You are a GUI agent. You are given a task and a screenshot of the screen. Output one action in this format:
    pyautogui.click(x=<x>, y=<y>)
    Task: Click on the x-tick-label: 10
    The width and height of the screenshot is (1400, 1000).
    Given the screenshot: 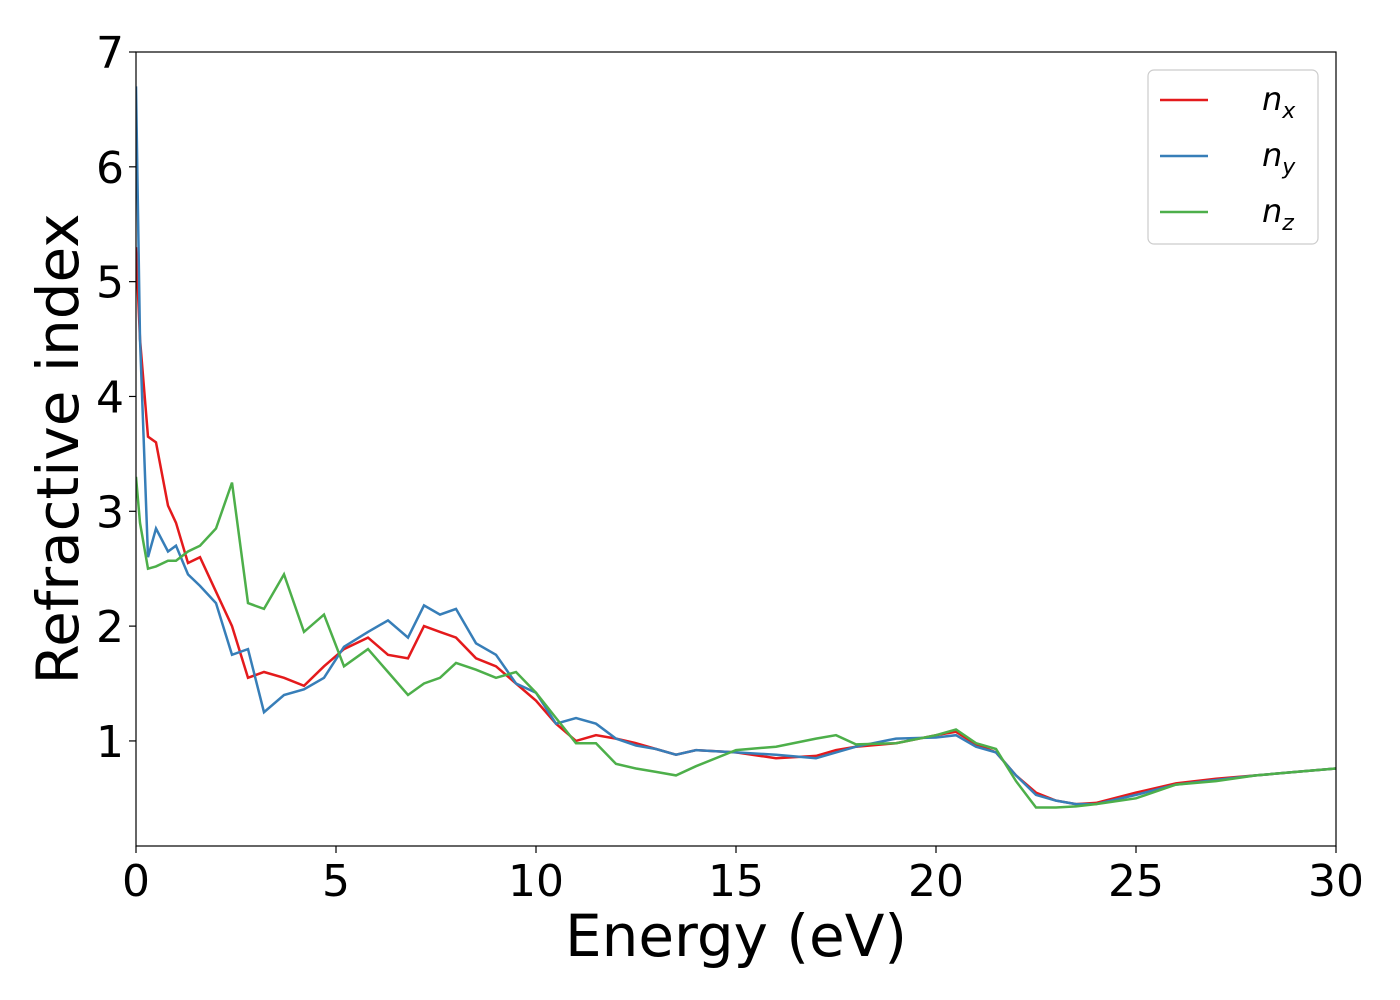 What is the action you would take?
    pyautogui.click(x=536, y=881)
    